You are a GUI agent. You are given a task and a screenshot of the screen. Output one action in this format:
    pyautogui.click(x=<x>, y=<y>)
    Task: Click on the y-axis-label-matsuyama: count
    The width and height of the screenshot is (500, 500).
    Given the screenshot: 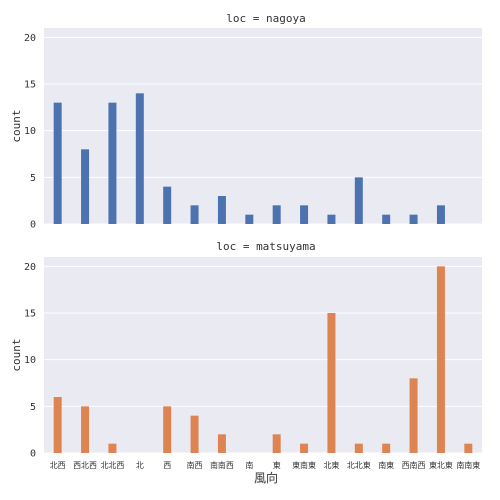 What is the action you would take?
    pyautogui.click(x=16, y=354)
    